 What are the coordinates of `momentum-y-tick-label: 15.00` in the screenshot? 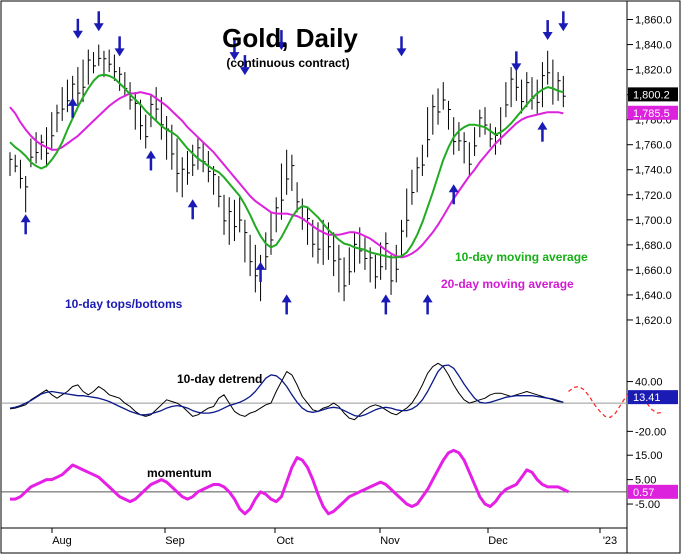 It's located at (649, 456).